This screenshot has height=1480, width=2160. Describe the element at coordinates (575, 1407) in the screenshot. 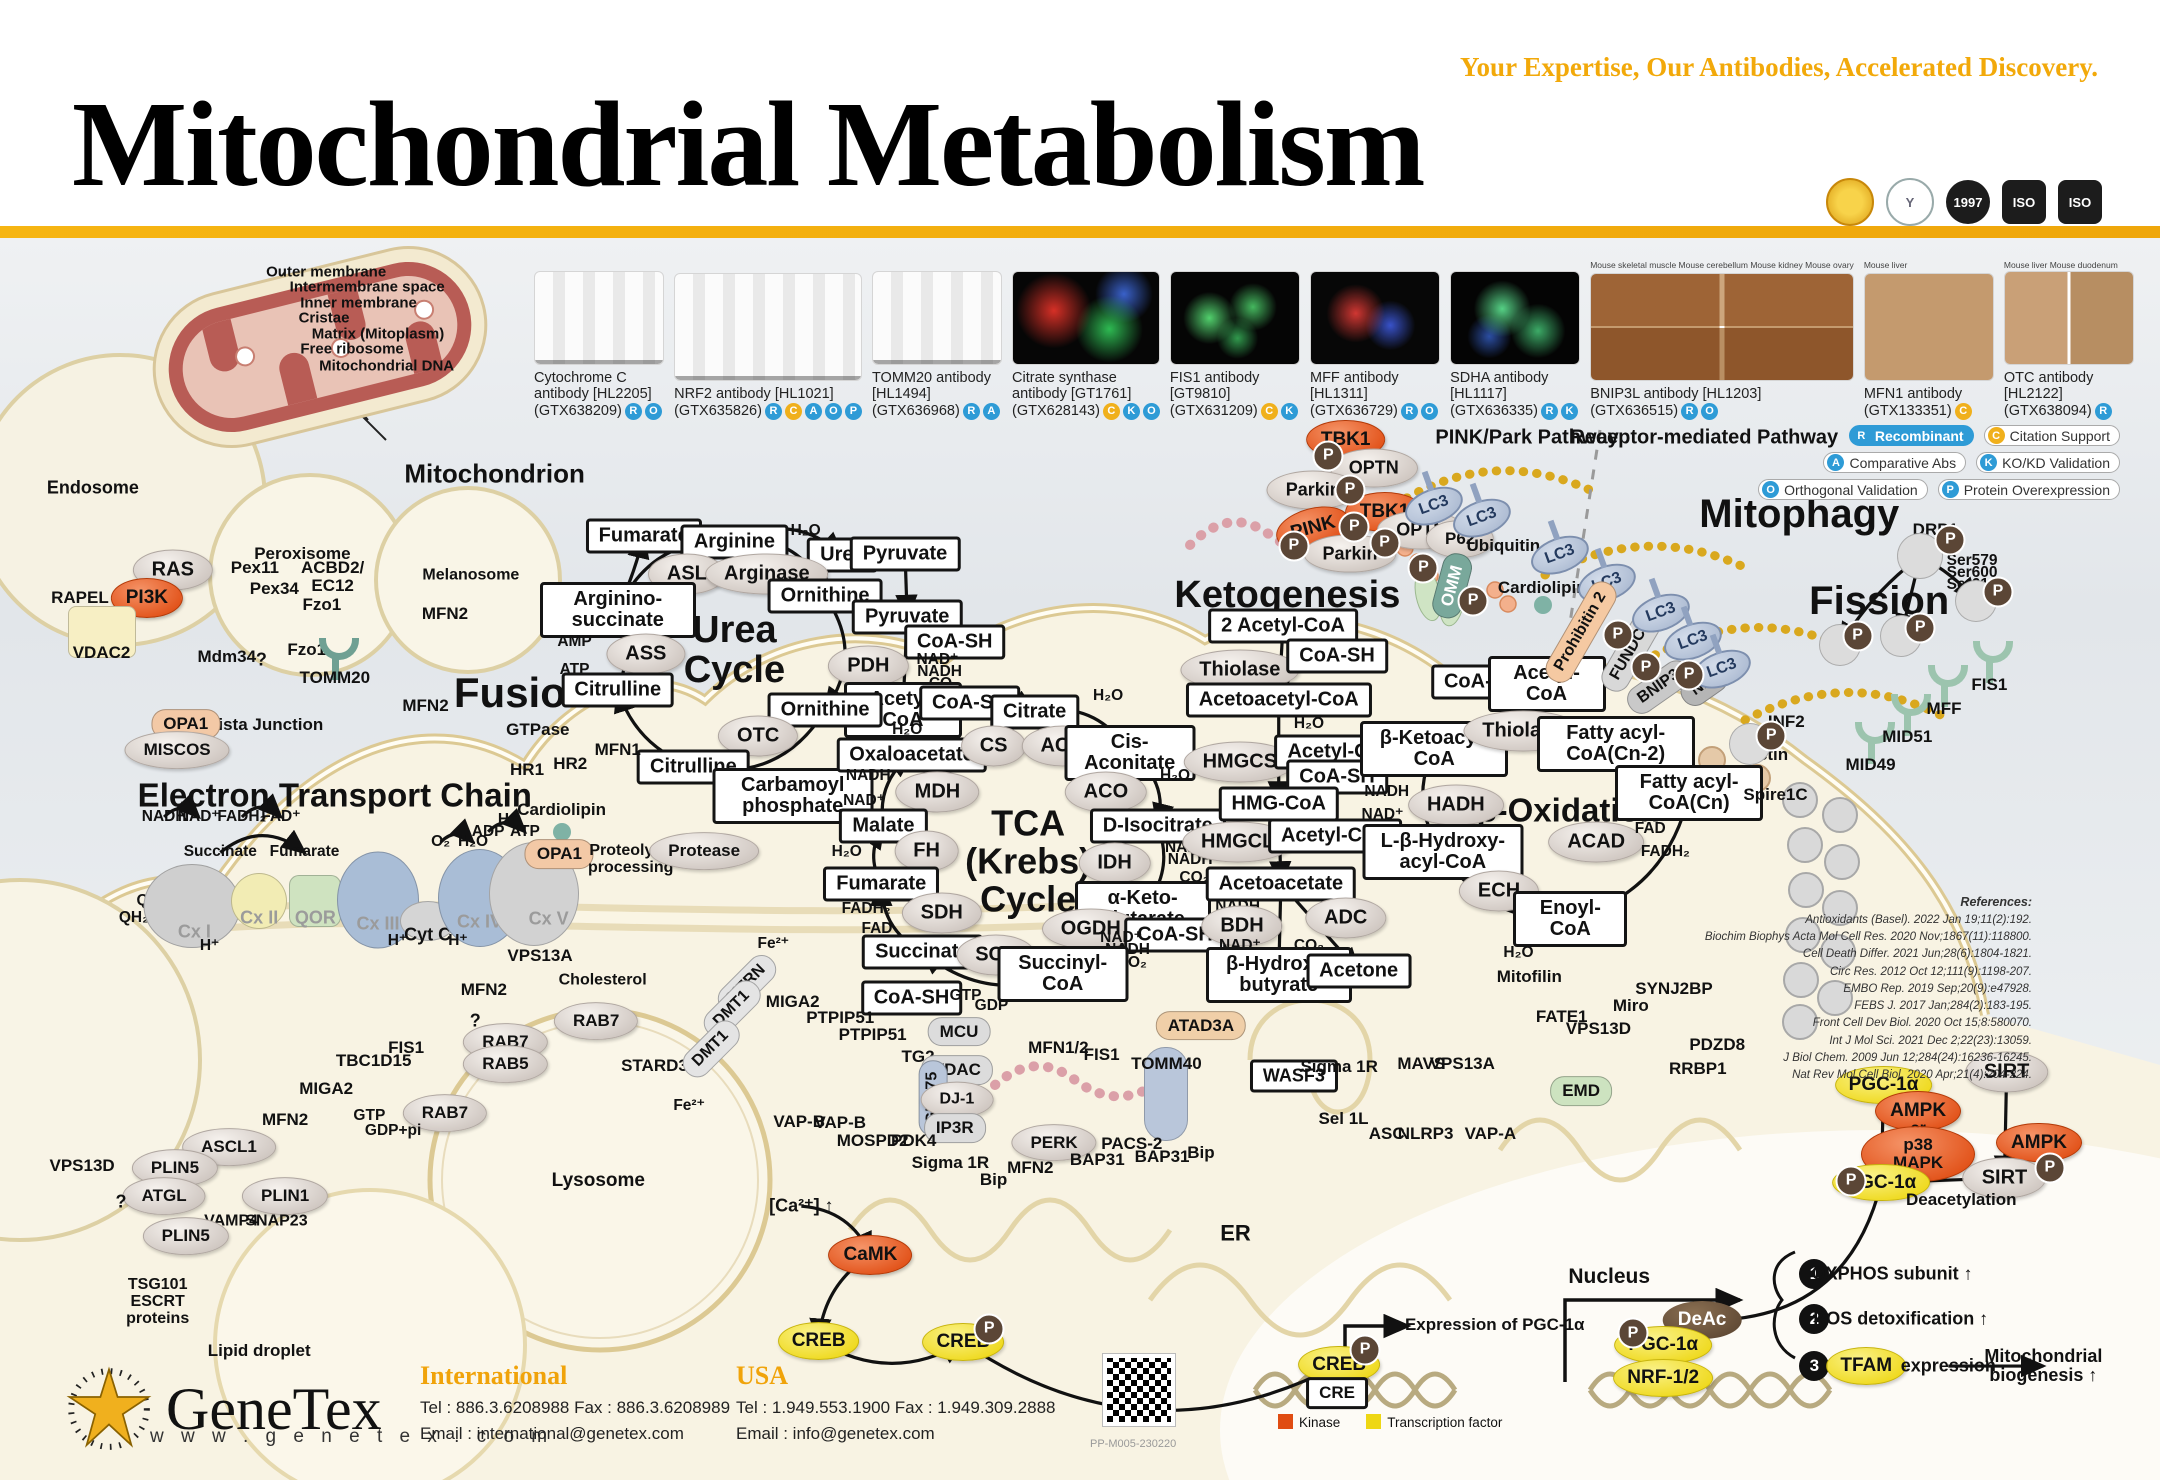

I see `intl-tel: Tel : 886.3.6208988 Fax : 886.3.6208989` at that location.